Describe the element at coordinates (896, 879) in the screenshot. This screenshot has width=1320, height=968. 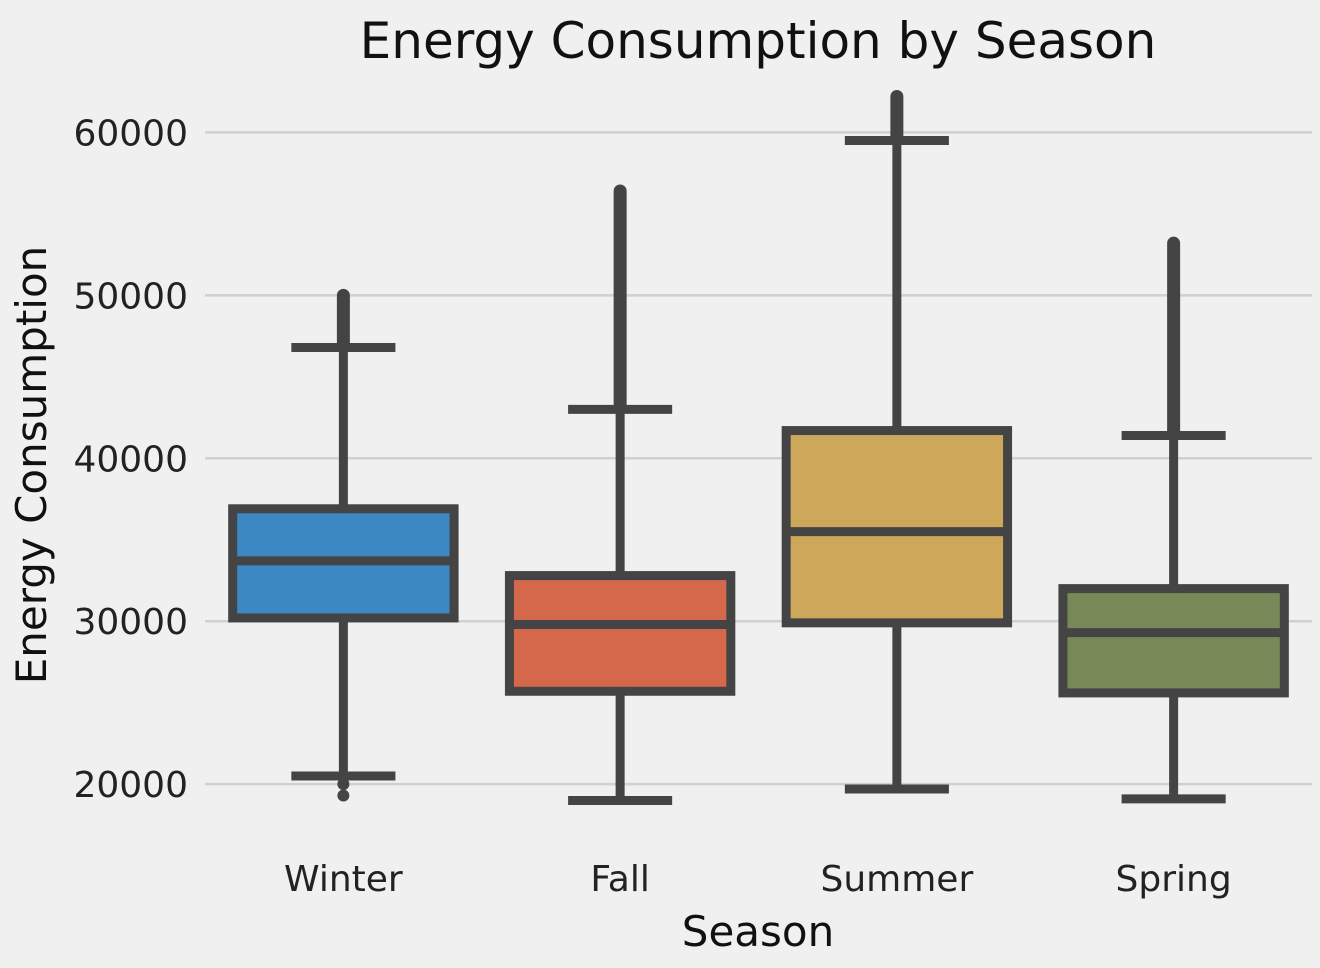
I see `x-tick-label-summer: Summer` at that location.